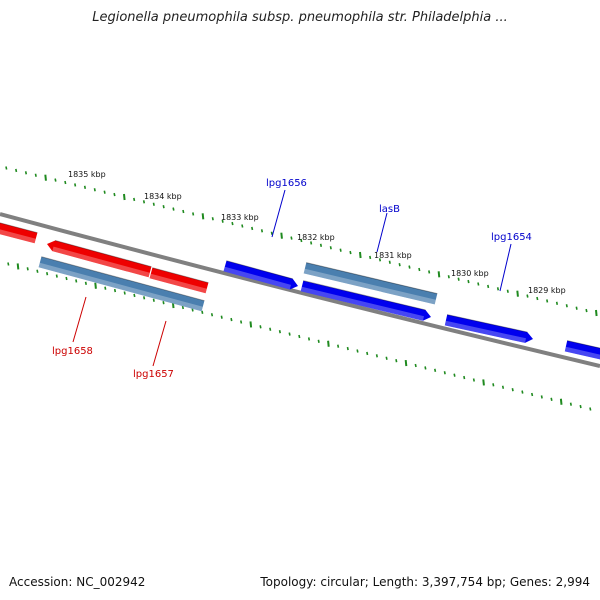  Describe the element at coordinates (179, 280) in the screenshot. I see `gene-lpg1657-arrow` at that location.